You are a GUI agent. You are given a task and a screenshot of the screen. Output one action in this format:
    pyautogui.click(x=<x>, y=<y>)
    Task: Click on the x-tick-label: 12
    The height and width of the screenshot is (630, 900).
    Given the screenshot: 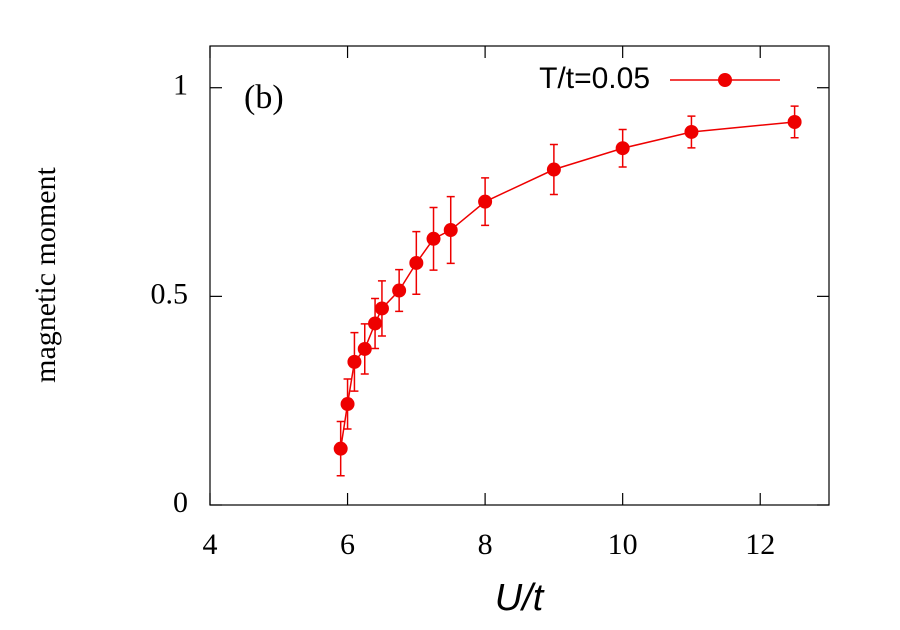 What is the action you would take?
    pyautogui.click(x=760, y=544)
    